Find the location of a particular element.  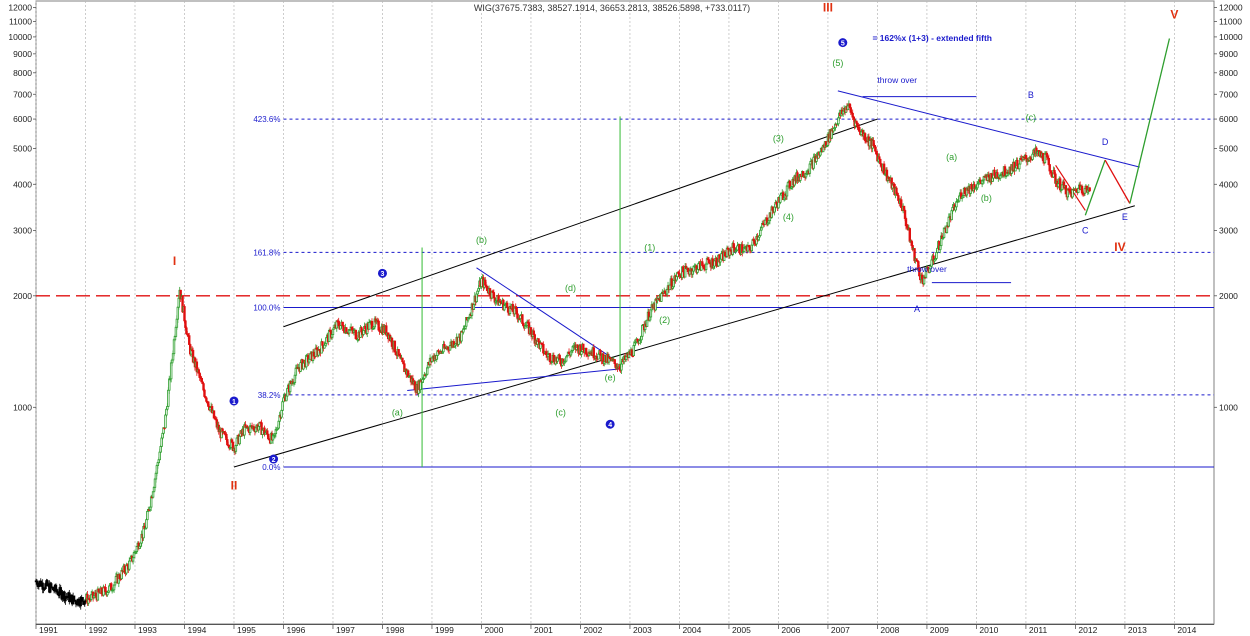

wave-label: (e) is located at coordinates (610, 378).